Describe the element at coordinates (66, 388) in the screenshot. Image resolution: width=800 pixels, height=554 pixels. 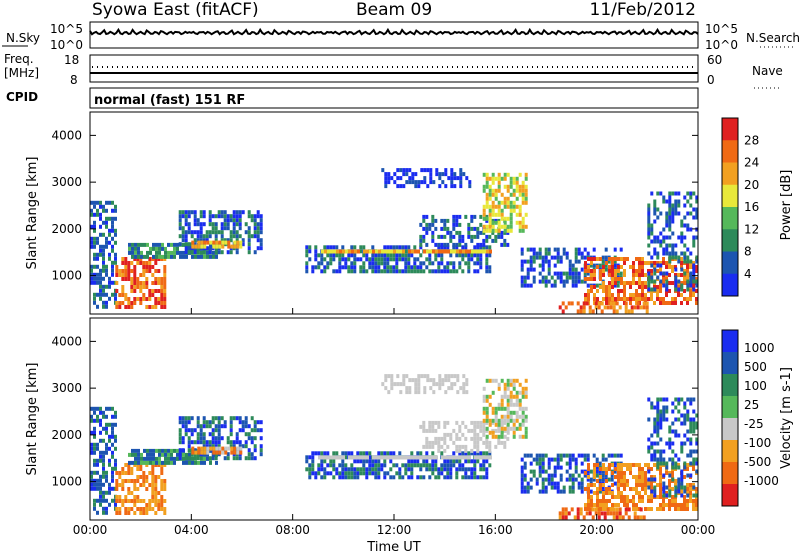
I see `y-tick-label: 3000` at that location.